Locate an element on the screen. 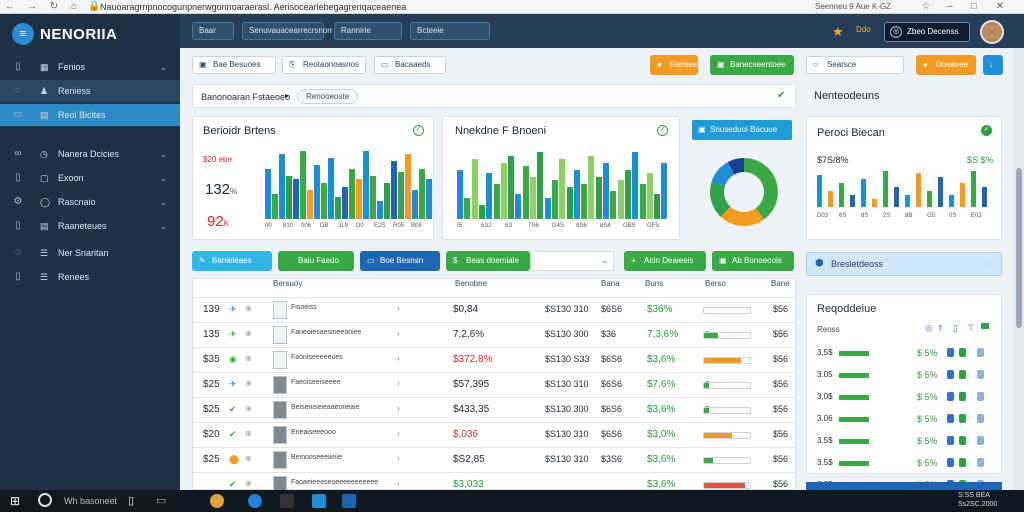 This screenshot has height=512, width=1024. edge-icon is located at coordinates (255, 501).